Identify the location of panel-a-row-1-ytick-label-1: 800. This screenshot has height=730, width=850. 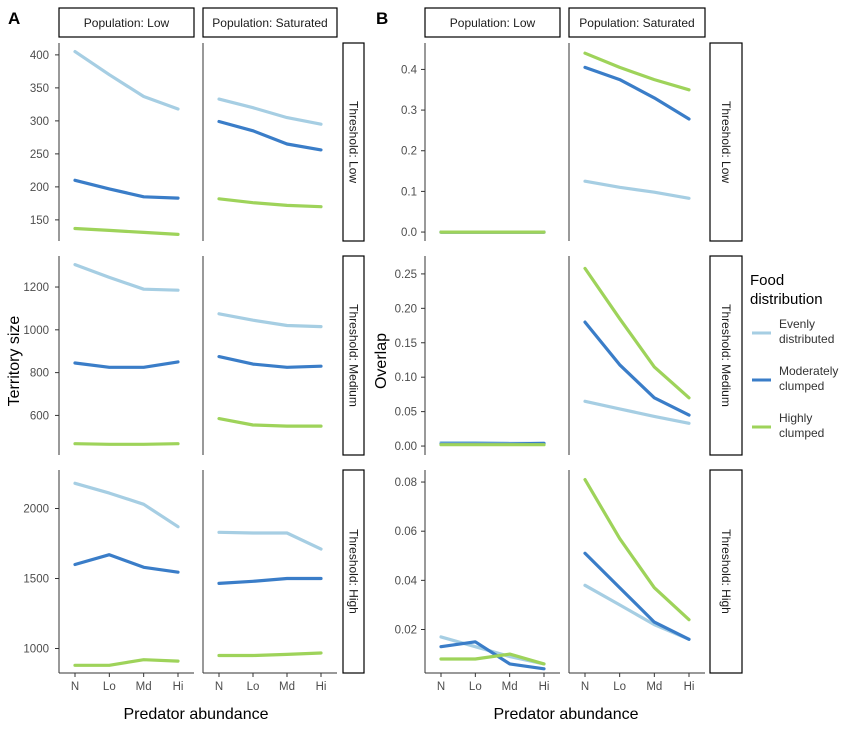
(39, 374).